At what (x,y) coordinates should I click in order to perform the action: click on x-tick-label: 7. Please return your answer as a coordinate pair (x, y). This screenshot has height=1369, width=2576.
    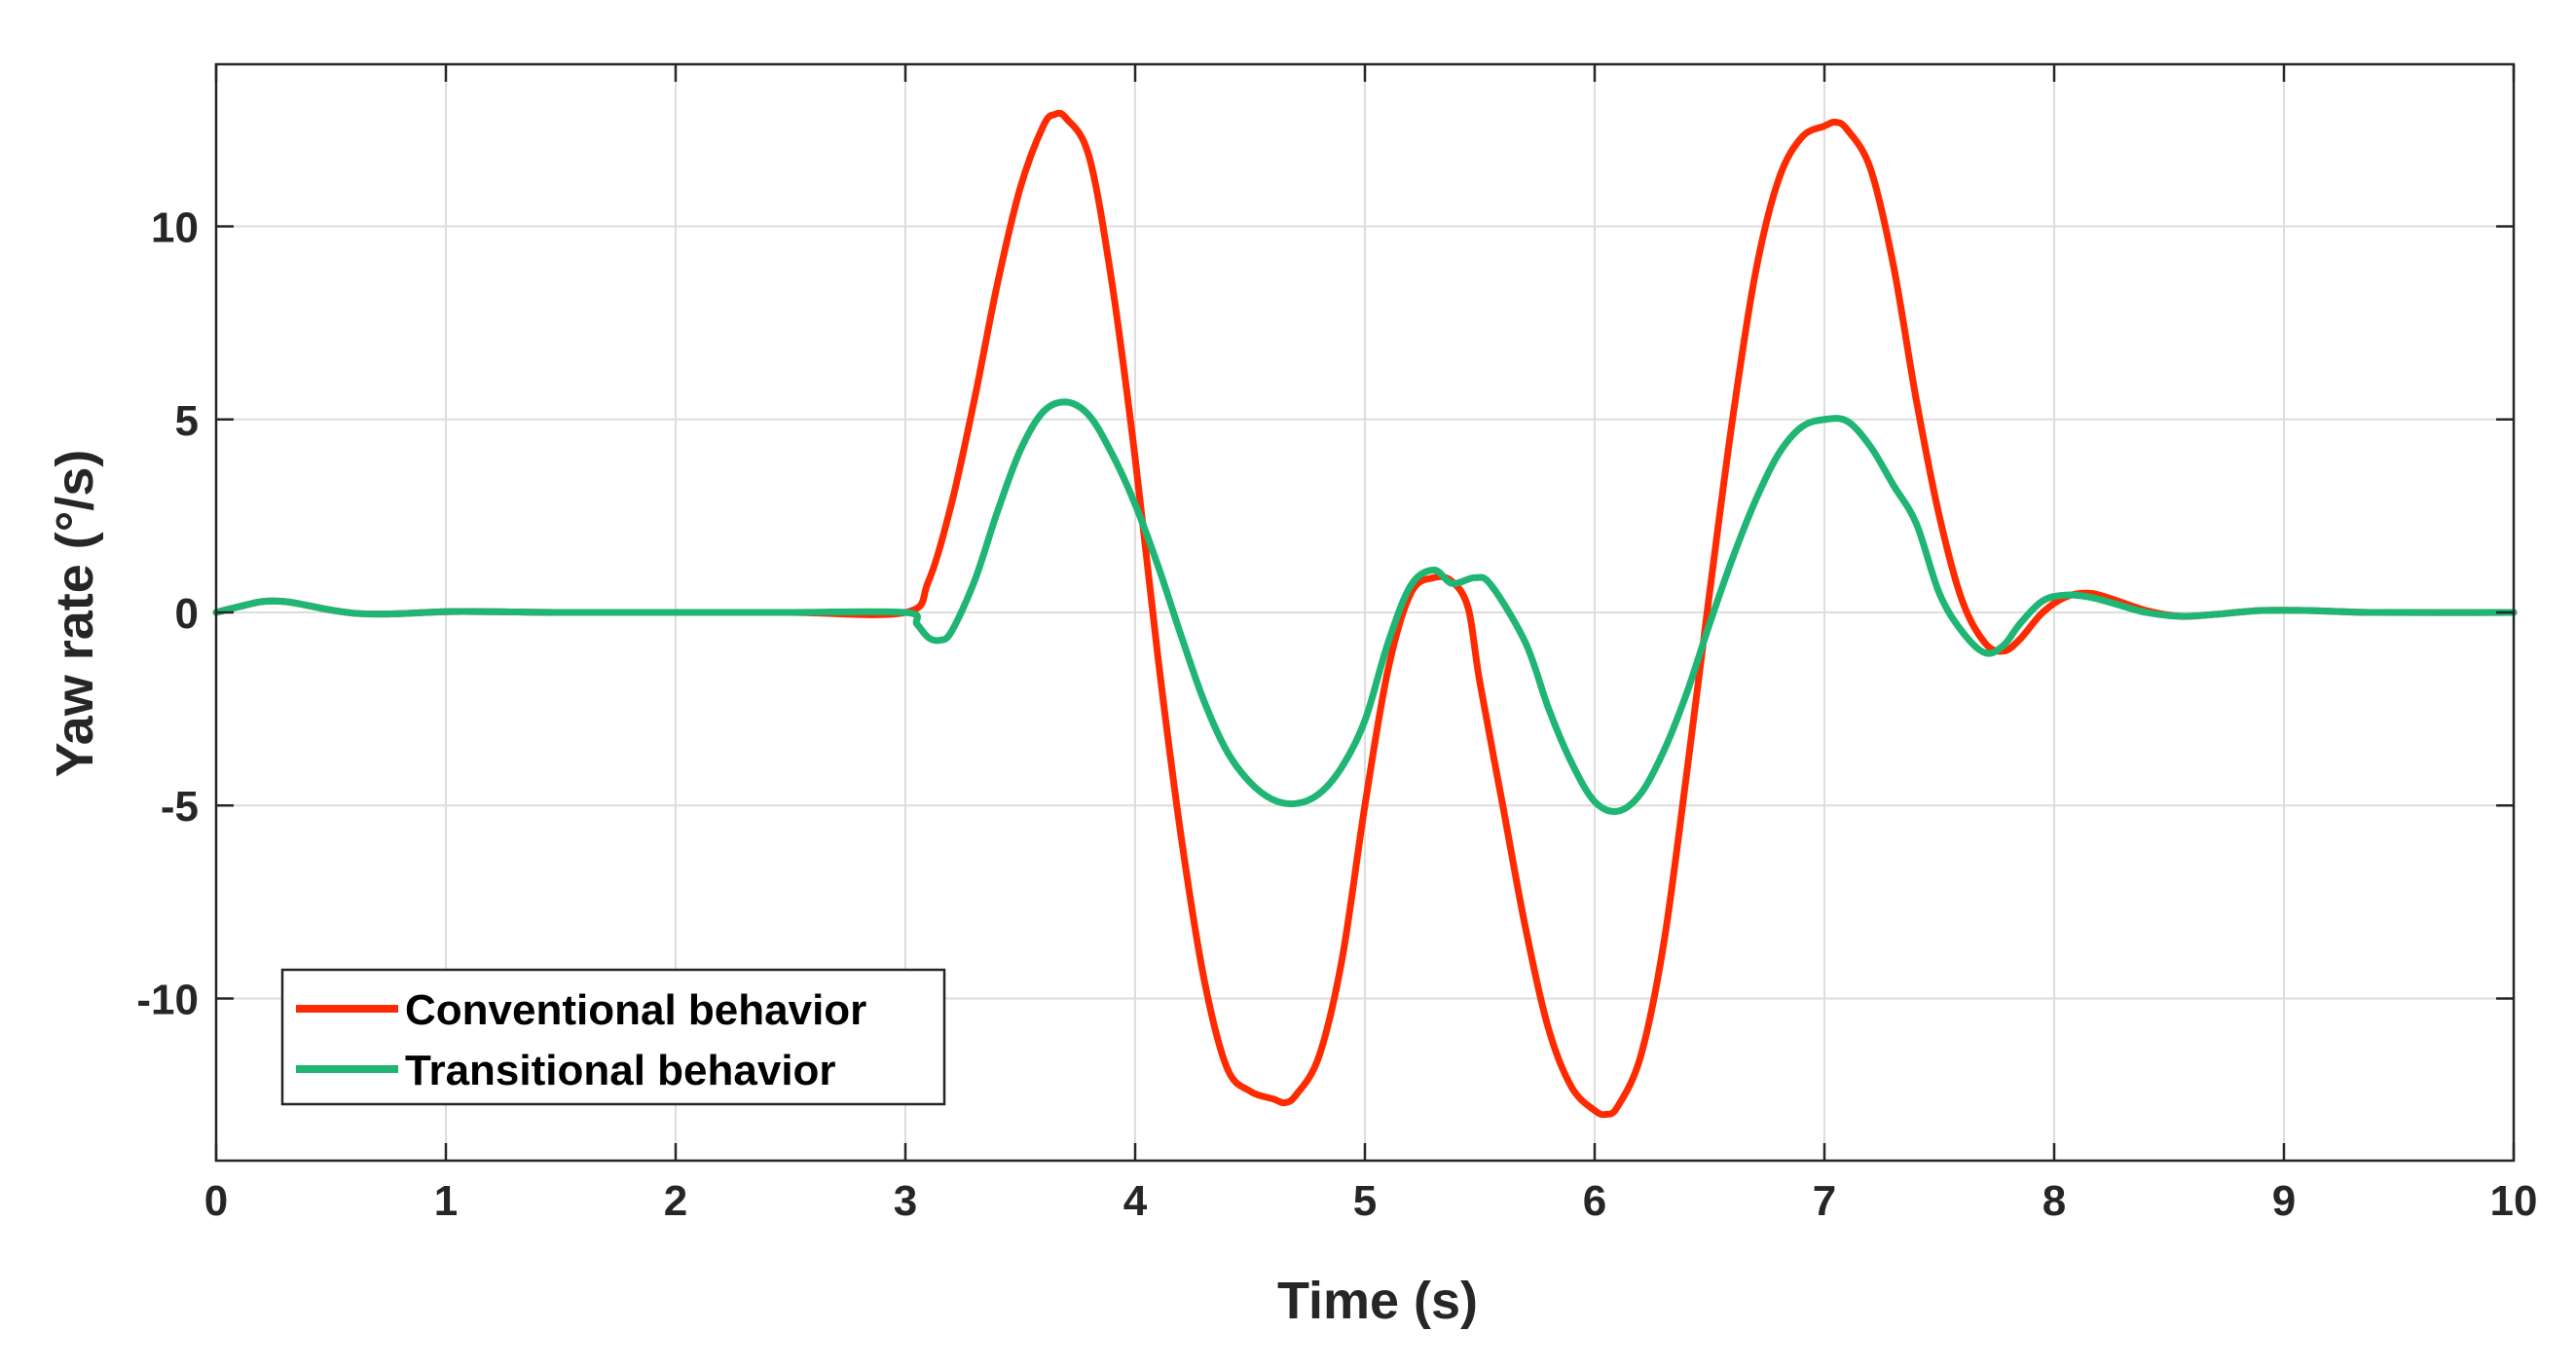
    Looking at the image, I should click on (1824, 1201).